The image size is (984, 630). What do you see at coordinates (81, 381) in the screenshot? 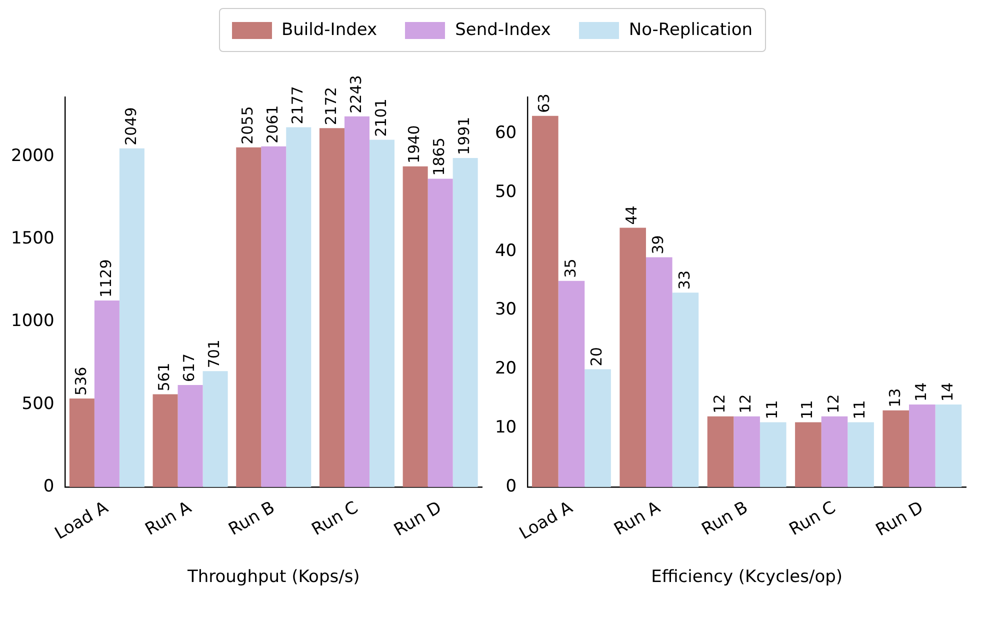
I see `data-label: 536` at bounding box center [81, 381].